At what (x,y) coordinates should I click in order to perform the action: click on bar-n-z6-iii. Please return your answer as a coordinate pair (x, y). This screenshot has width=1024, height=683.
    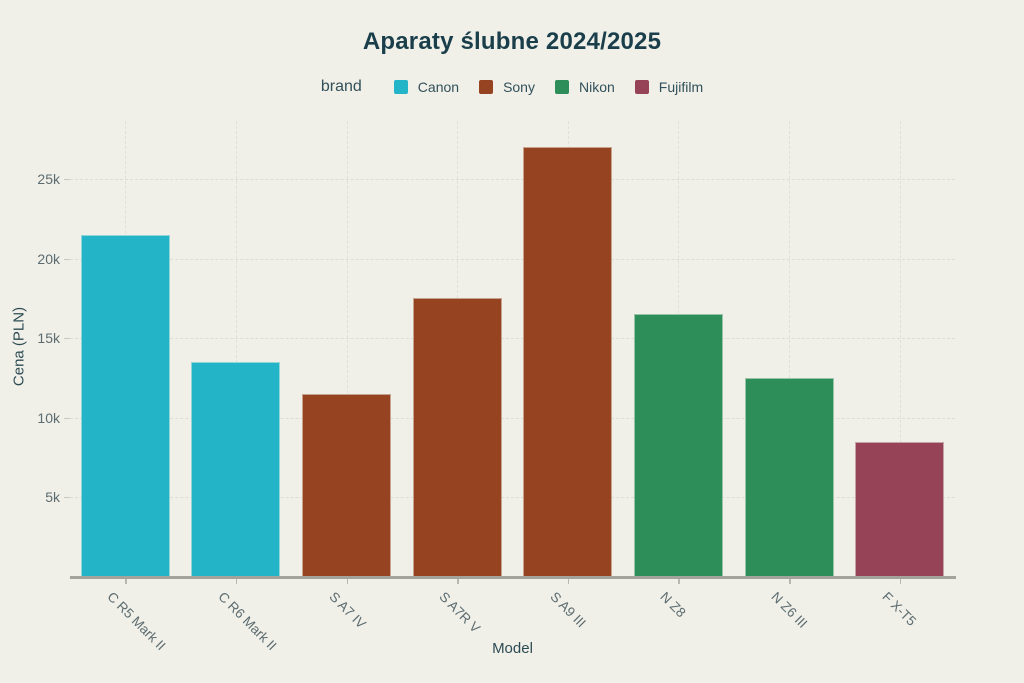
    Looking at the image, I should click on (789, 477).